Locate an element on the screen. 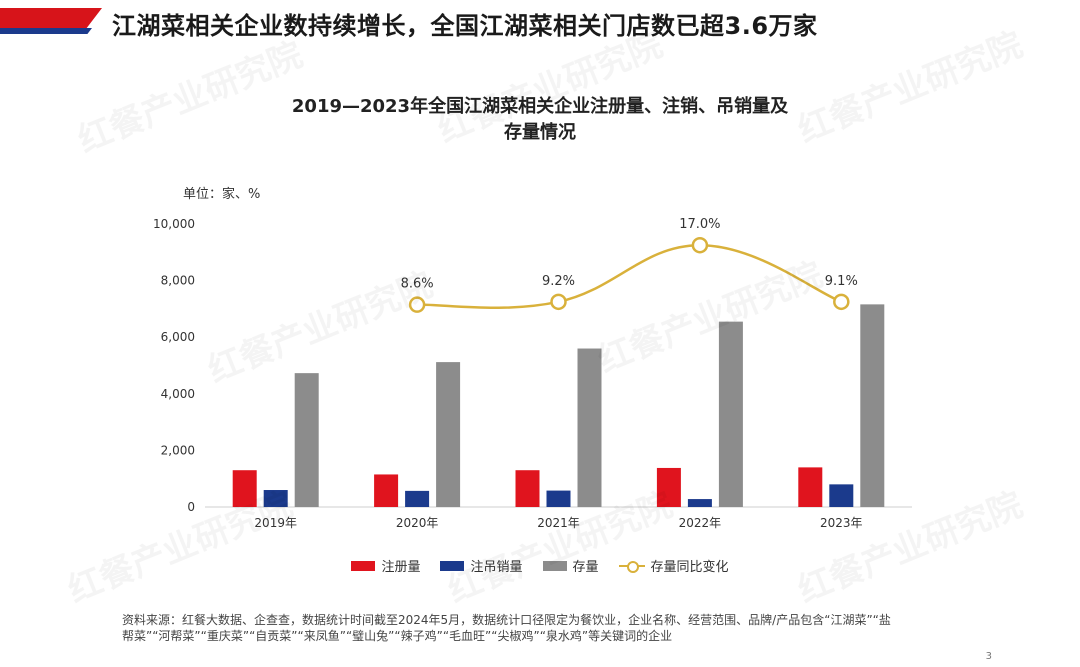 The height and width of the screenshot is (667, 1080). legend-swatch-blue is located at coordinates (452, 565).